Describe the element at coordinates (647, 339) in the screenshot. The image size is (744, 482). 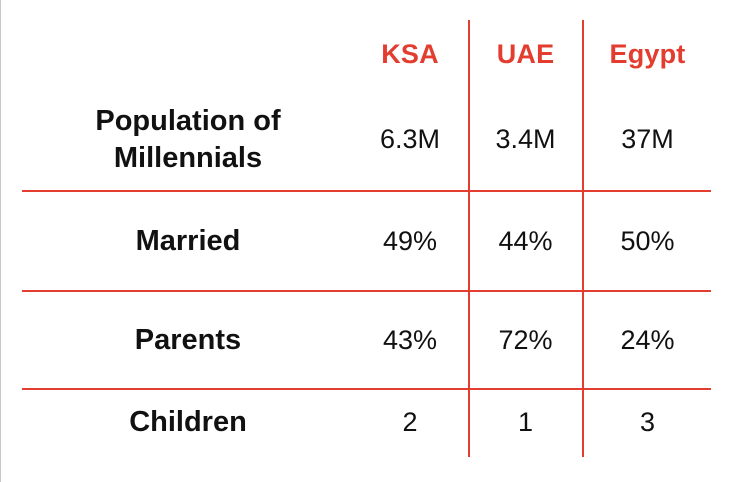
I see `parents-egypt-value: 24%` at that location.